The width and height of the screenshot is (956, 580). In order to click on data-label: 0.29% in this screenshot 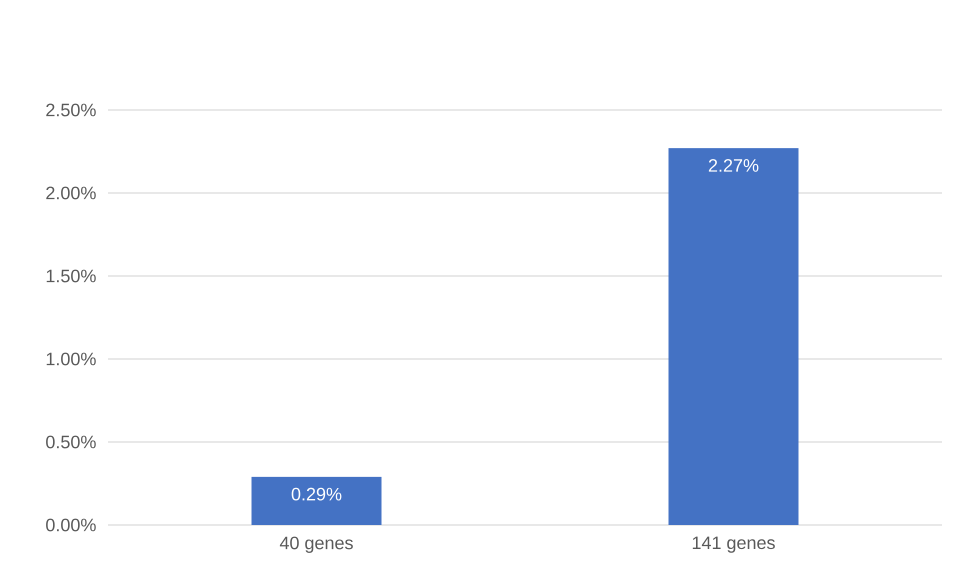, I will do `click(317, 494)`.